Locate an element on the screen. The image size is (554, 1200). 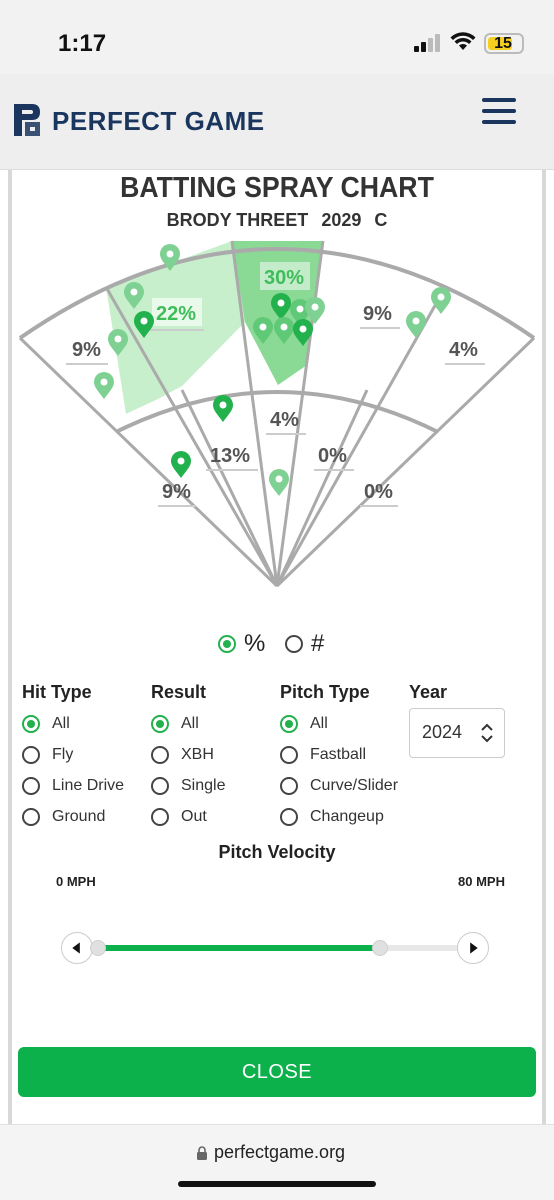
option-label: Fly is located at coordinates (63, 754).